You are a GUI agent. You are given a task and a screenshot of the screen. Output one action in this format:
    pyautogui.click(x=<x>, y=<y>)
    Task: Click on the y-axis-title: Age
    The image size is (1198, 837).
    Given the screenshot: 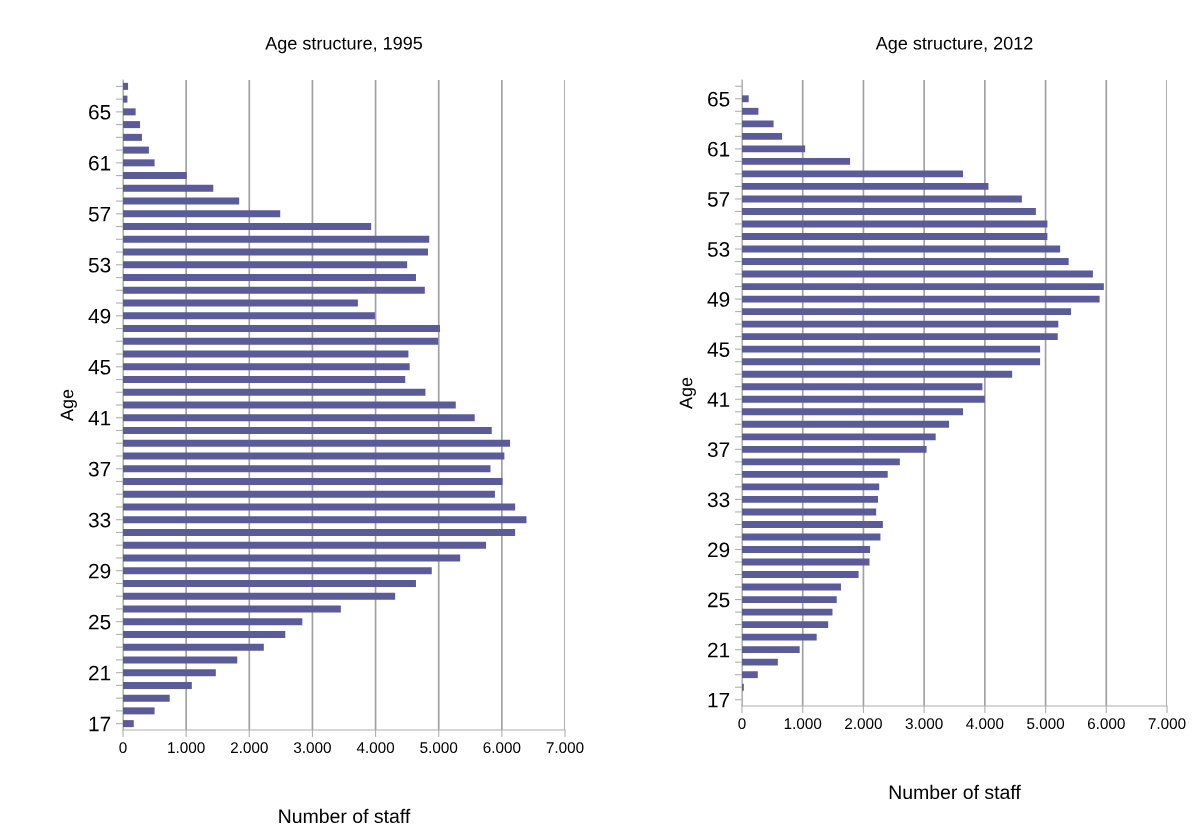 What is the action you would take?
    pyautogui.click(x=68, y=405)
    